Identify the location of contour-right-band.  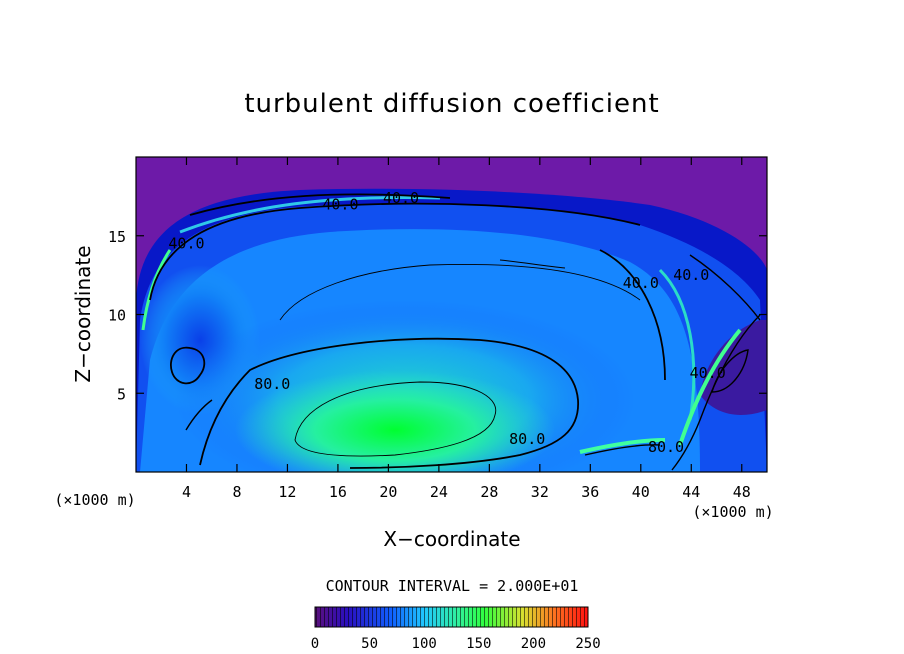
(716, 392).